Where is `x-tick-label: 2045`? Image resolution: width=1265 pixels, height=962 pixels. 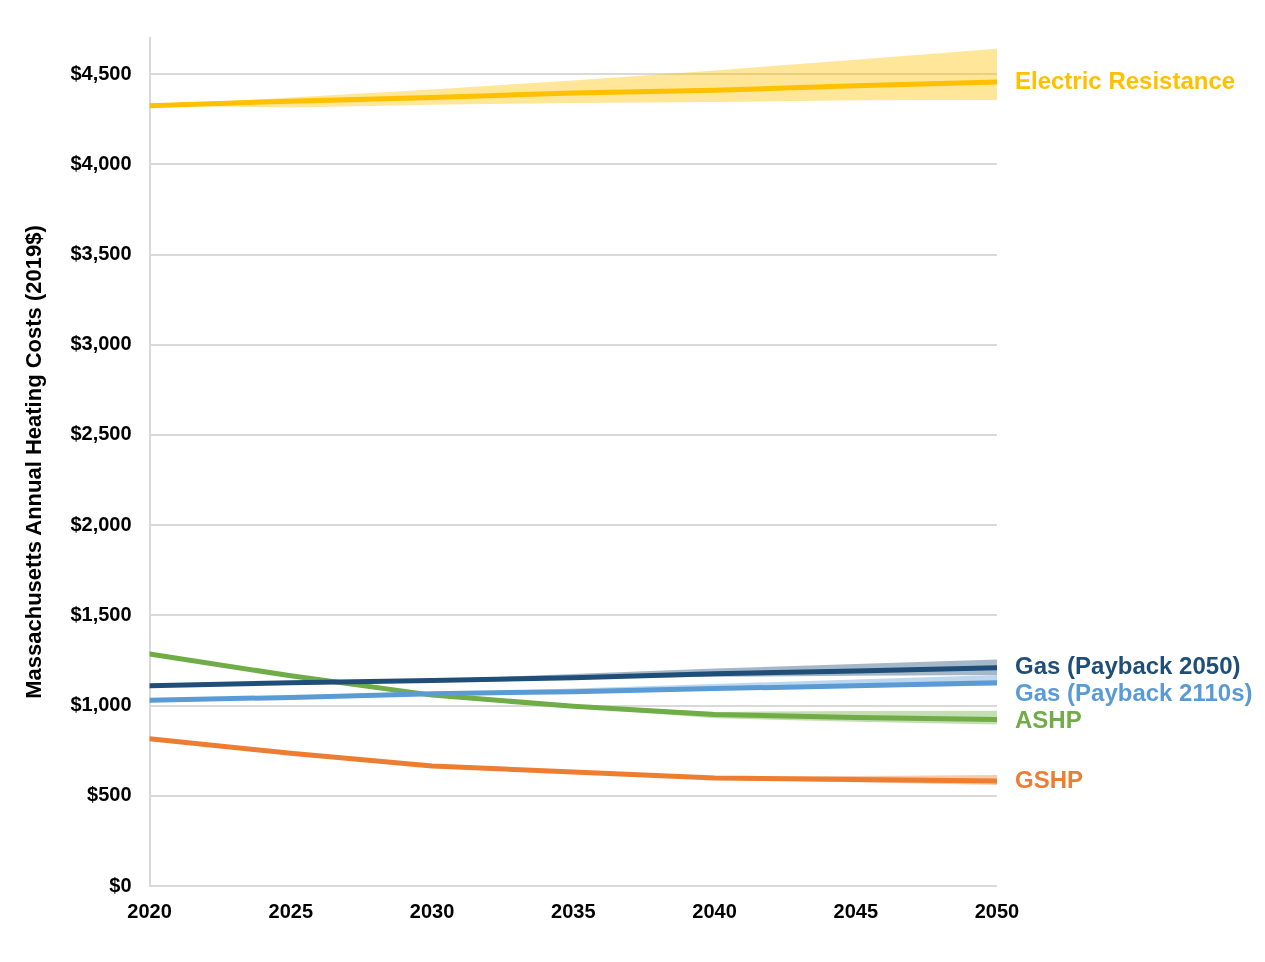 x-tick-label: 2045 is located at coordinates (856, 910).